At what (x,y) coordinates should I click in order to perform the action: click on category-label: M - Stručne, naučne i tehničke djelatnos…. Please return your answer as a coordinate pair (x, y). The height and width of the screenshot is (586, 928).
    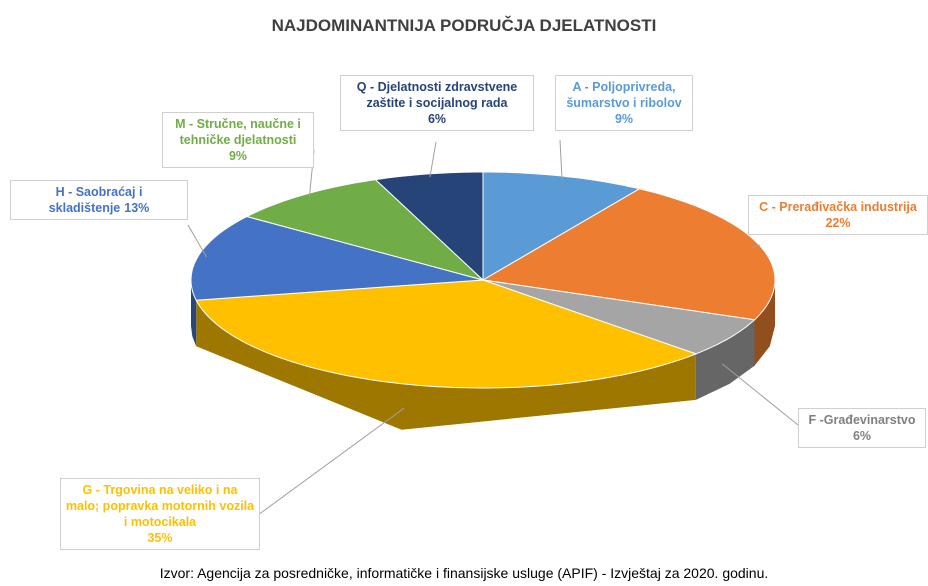
    Looking at the image, I should click on (238, 132).